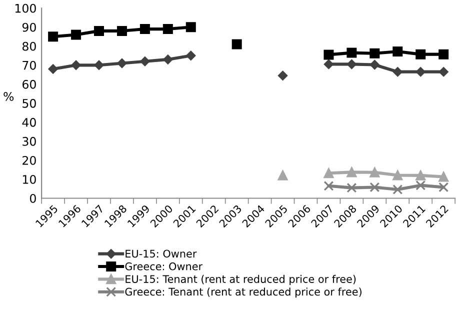  I want to click on legend-label: EU-15: Tenant (rent at reduced price or free), so click(241, 279).